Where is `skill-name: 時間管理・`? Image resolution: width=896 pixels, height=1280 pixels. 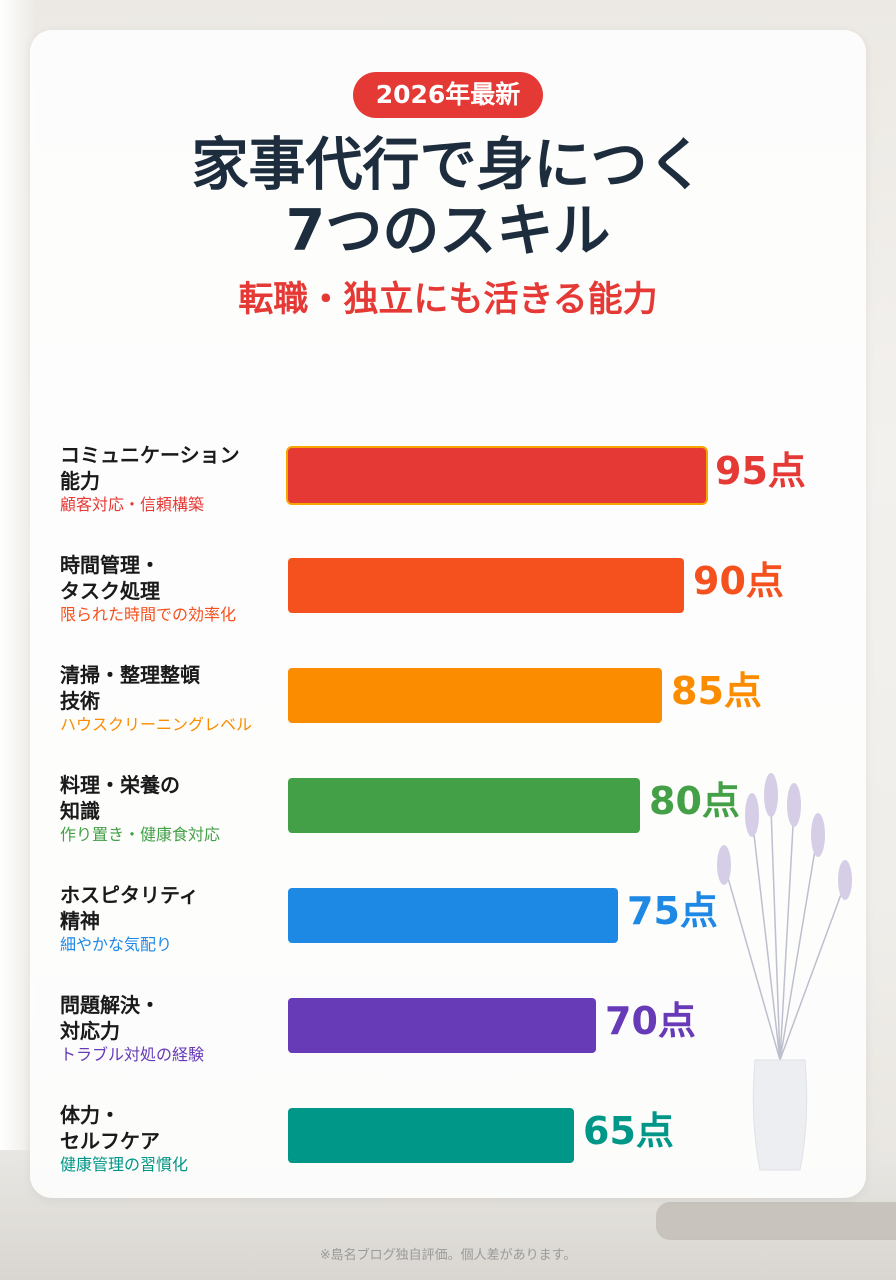 skill-name: 時間管理・ is located at coordinates (110, 565).